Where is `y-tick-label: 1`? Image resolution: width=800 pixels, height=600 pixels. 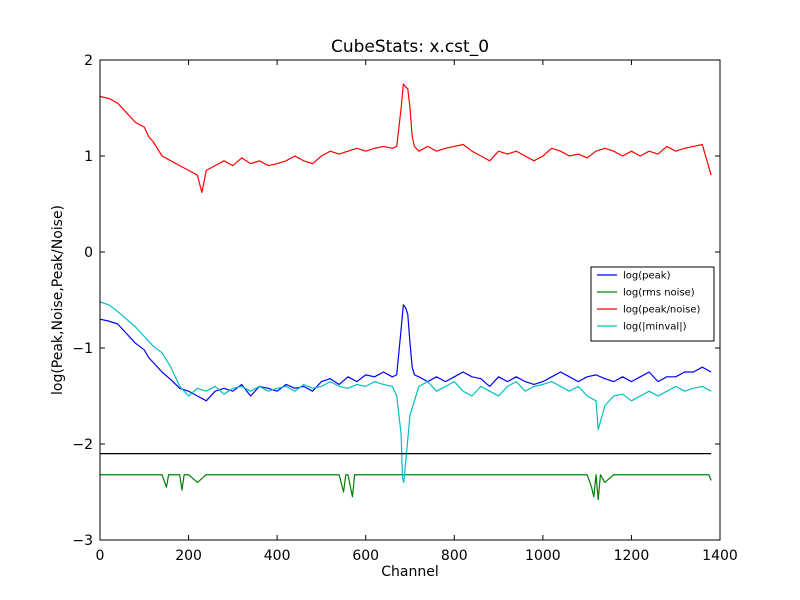 y-tick-label: 1 is located at coordinates (88, 157).